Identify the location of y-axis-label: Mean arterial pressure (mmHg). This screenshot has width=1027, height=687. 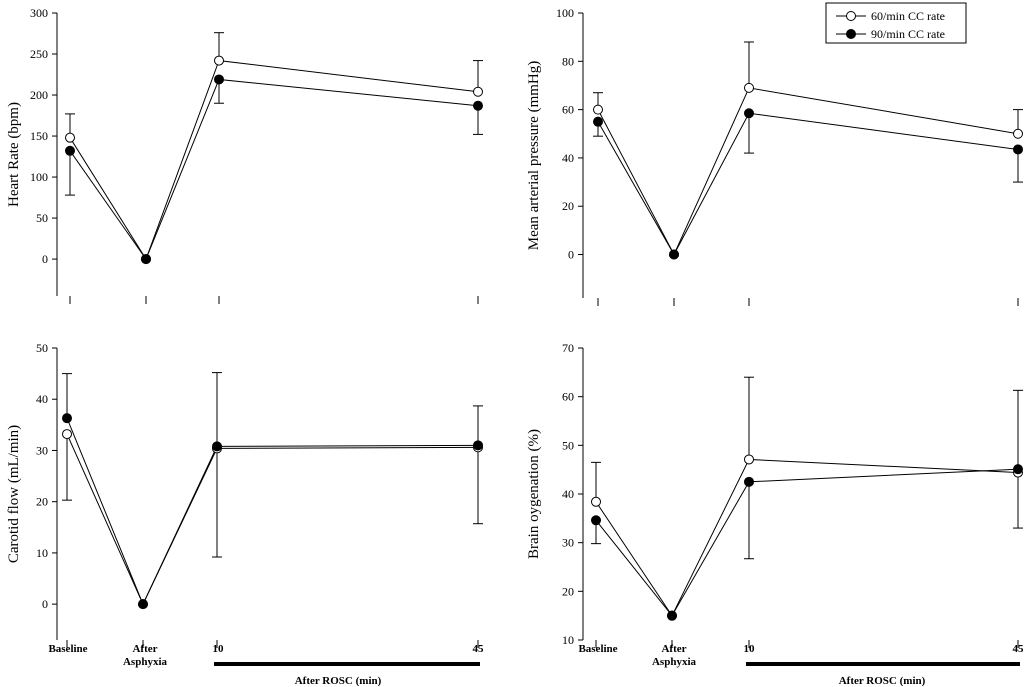
(534, 156).